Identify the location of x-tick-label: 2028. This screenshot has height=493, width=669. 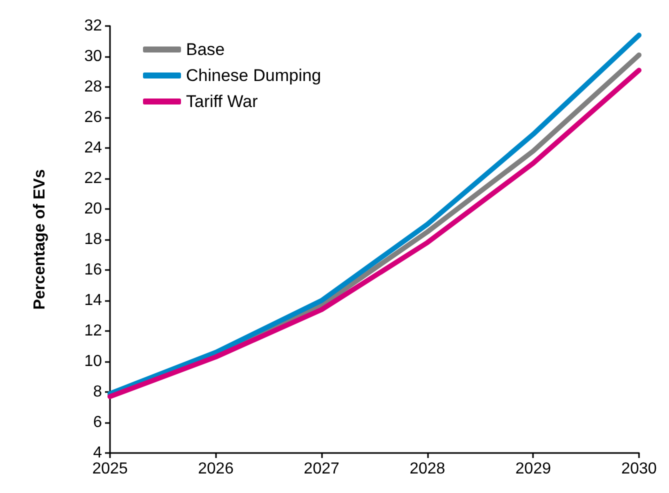
(428, 469).